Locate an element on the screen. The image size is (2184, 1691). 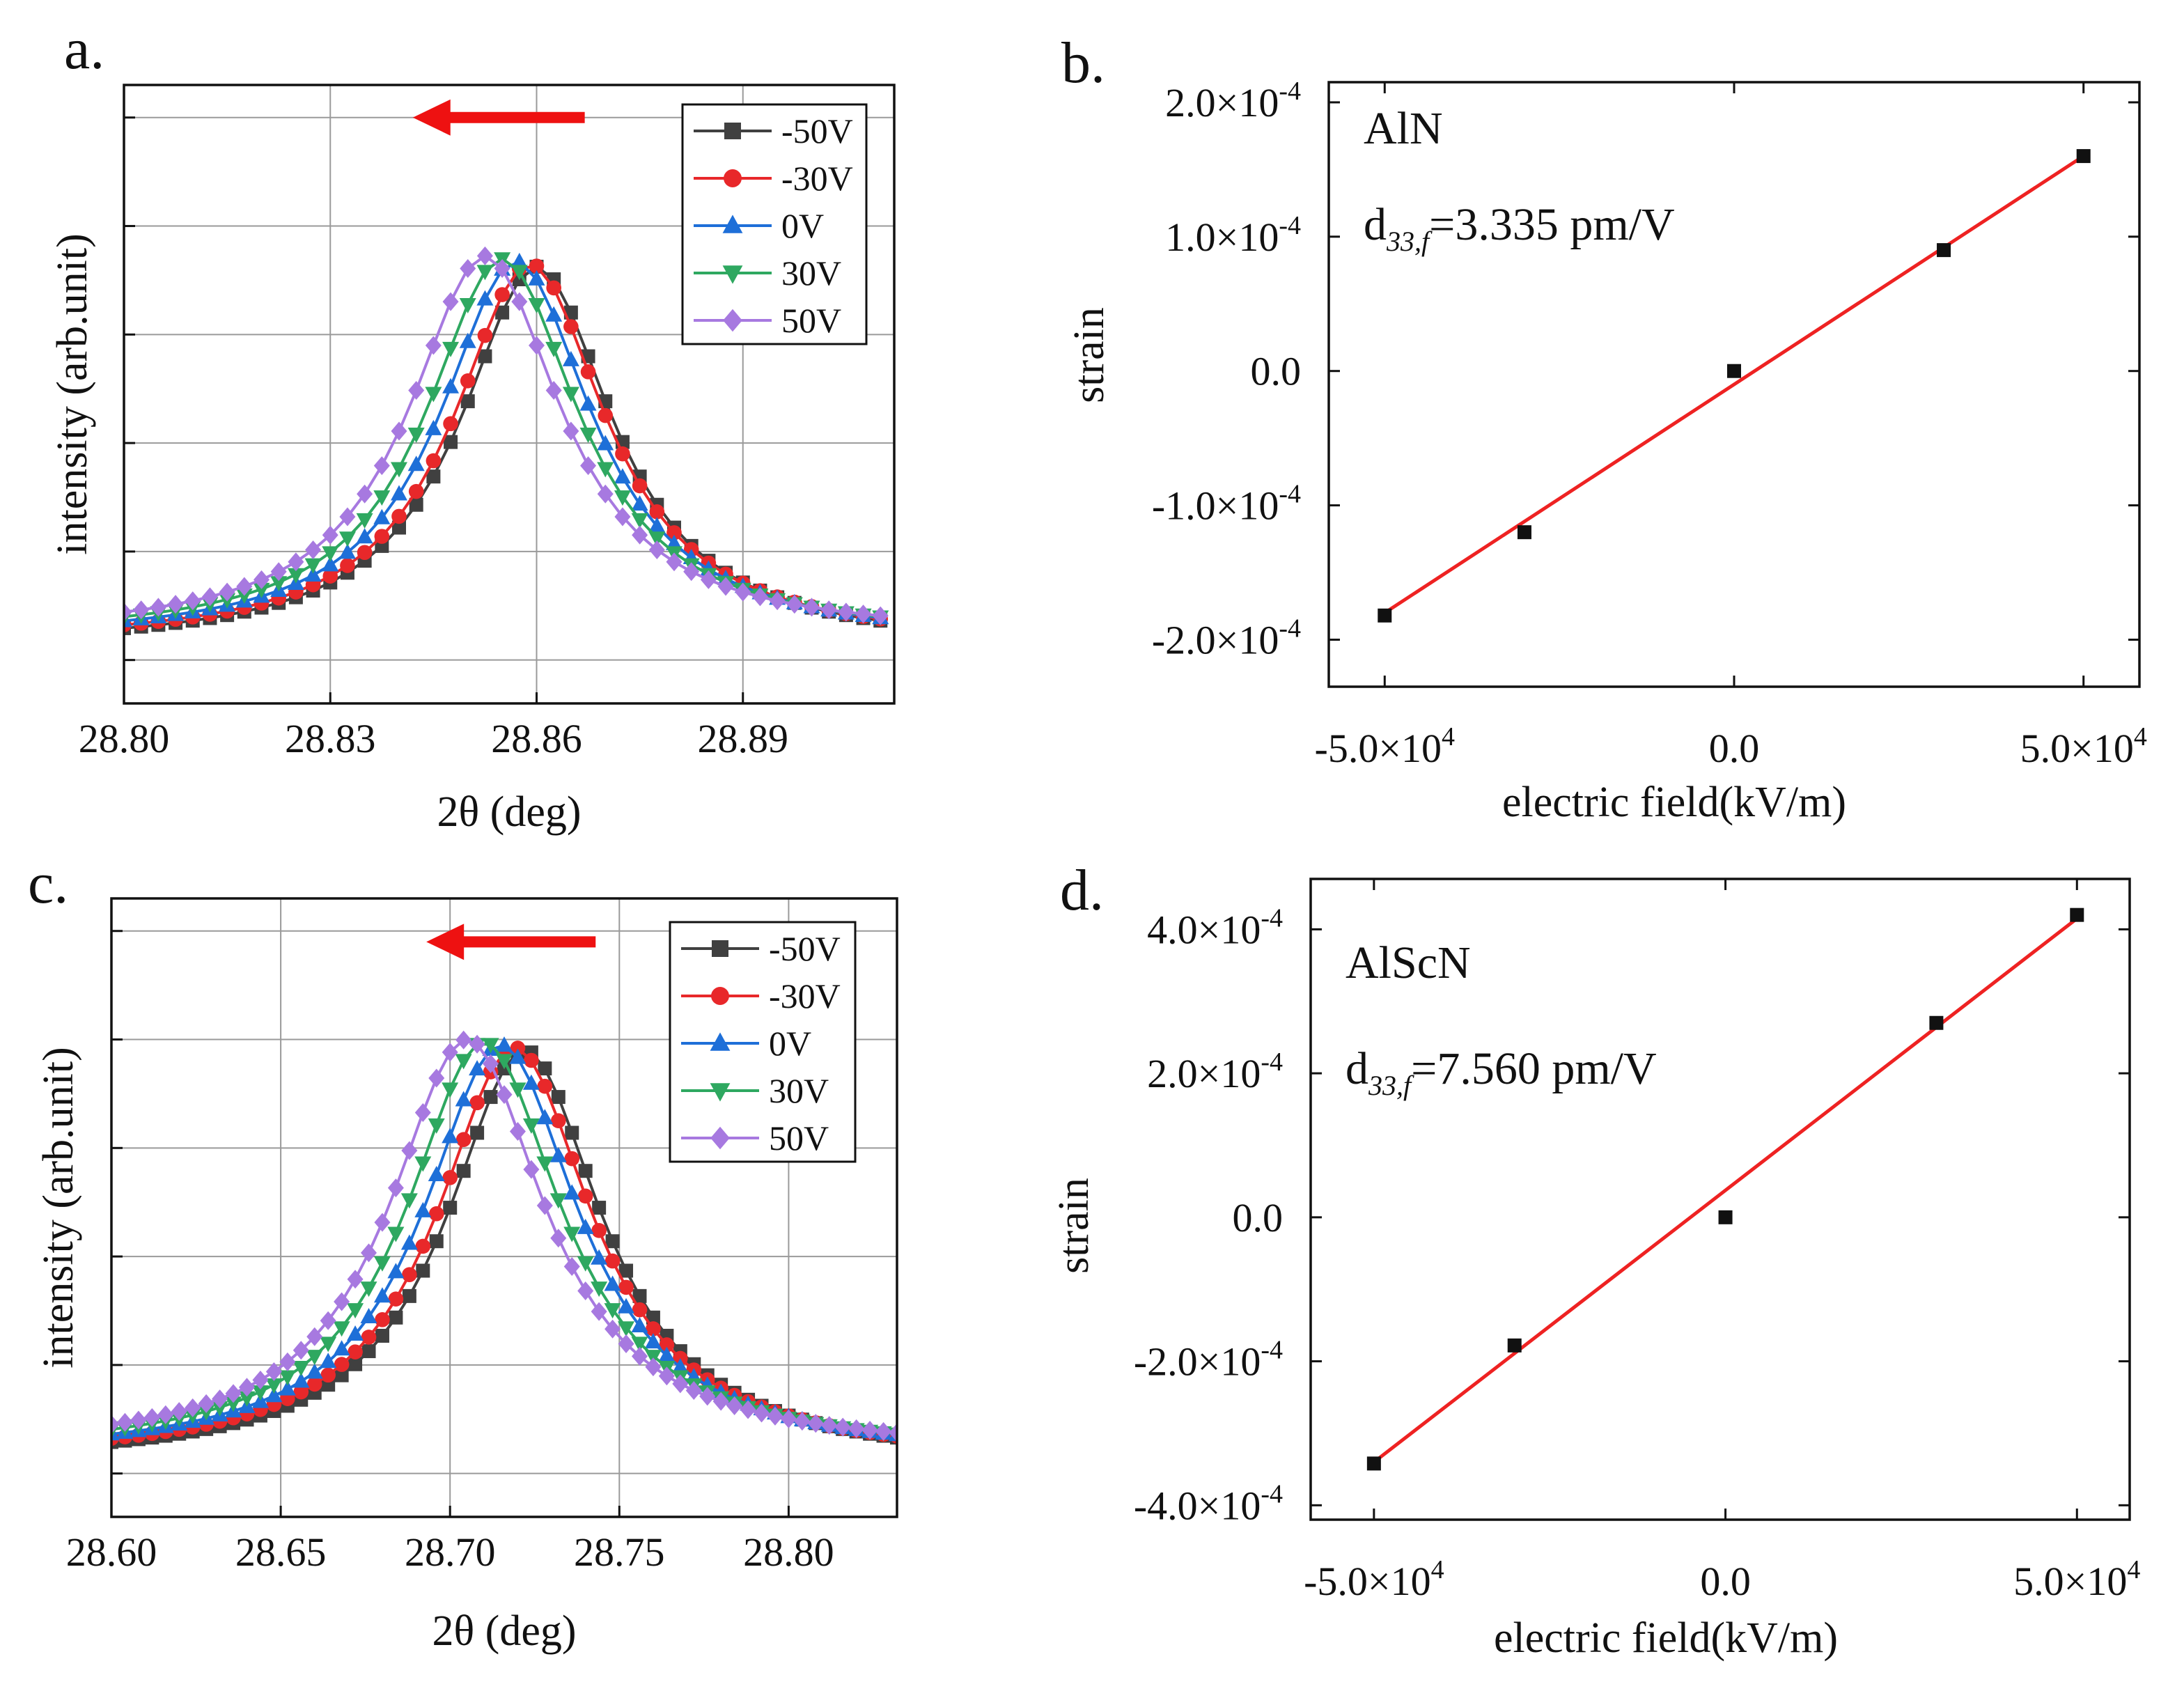
panel-d-y-tick-label-3: 2.0×10⁻⁴ is located at coordinates (1215, 1071).